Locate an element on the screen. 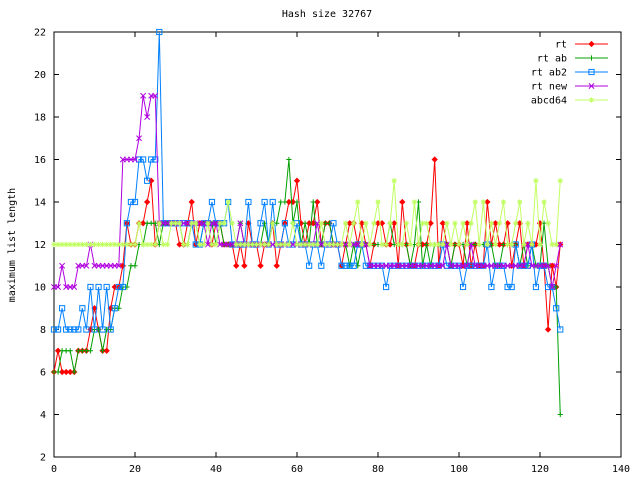 The width and height of the screenshot is (640, 480). x-tick-label-1: 20 is located at coordinates (135, 469).